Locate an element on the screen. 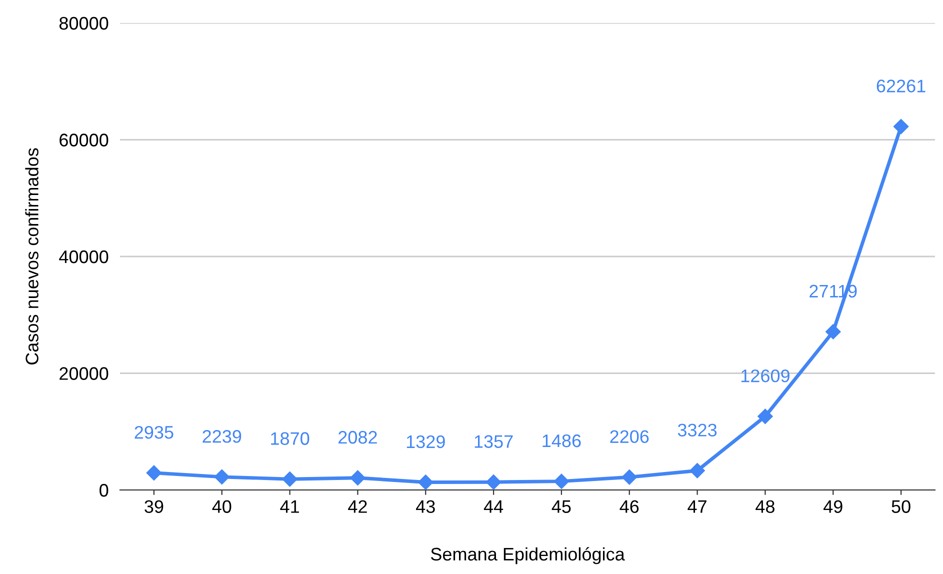  x-tick-label: 43 is located at coordinates (425, 506).